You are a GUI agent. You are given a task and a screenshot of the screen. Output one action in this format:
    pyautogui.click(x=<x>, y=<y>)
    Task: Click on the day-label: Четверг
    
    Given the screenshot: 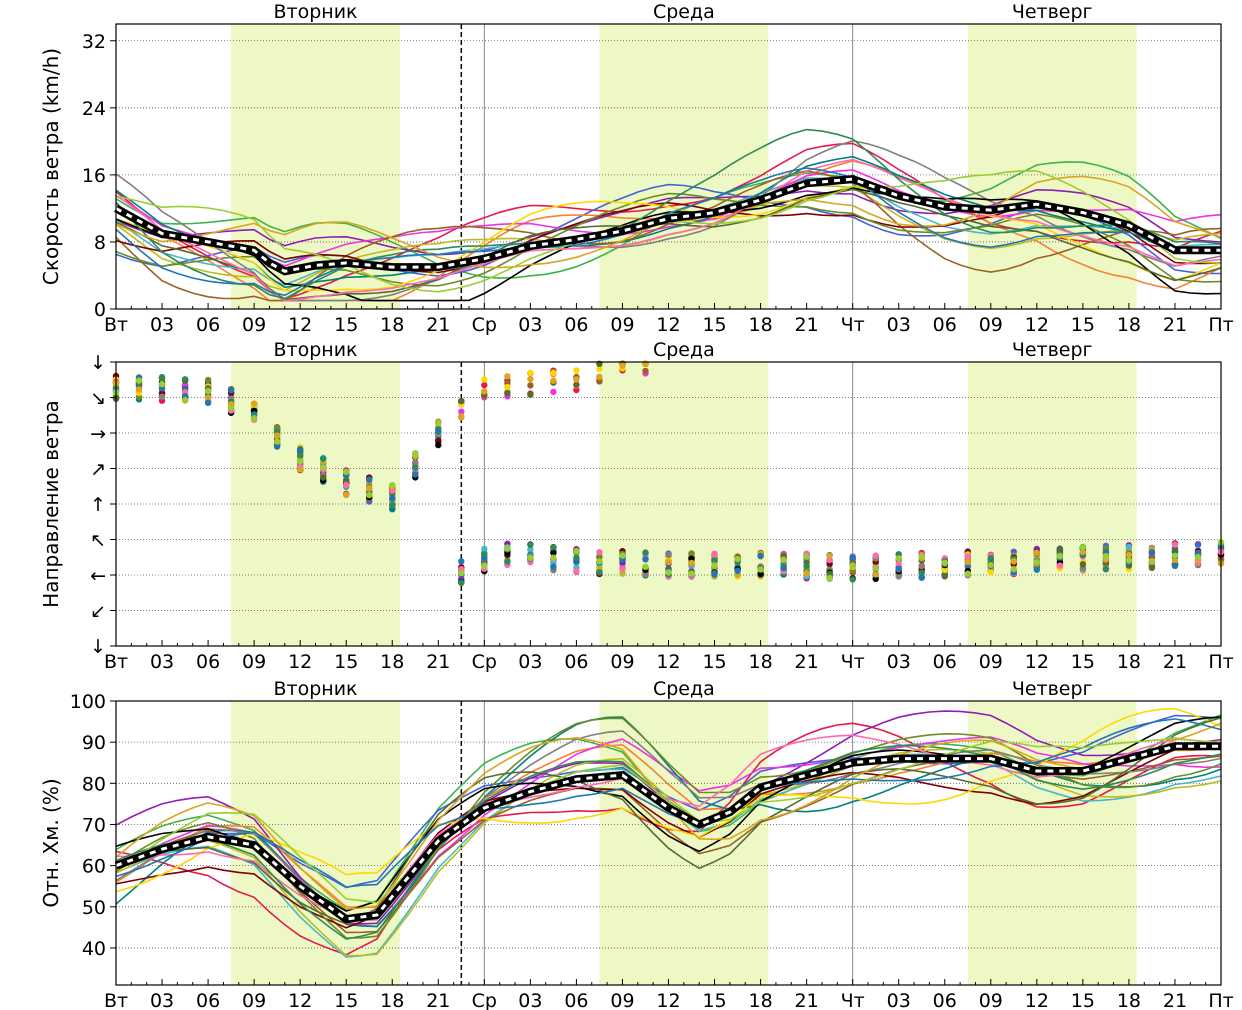 What is the action you would take?
    pyautogui.click(x=1052, y=689)
    